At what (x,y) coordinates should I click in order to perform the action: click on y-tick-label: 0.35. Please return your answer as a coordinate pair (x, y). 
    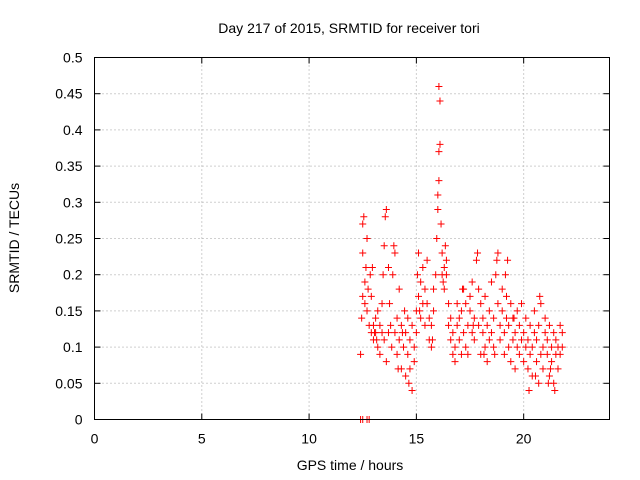
    Looking at the image, I should click on (68, 166).